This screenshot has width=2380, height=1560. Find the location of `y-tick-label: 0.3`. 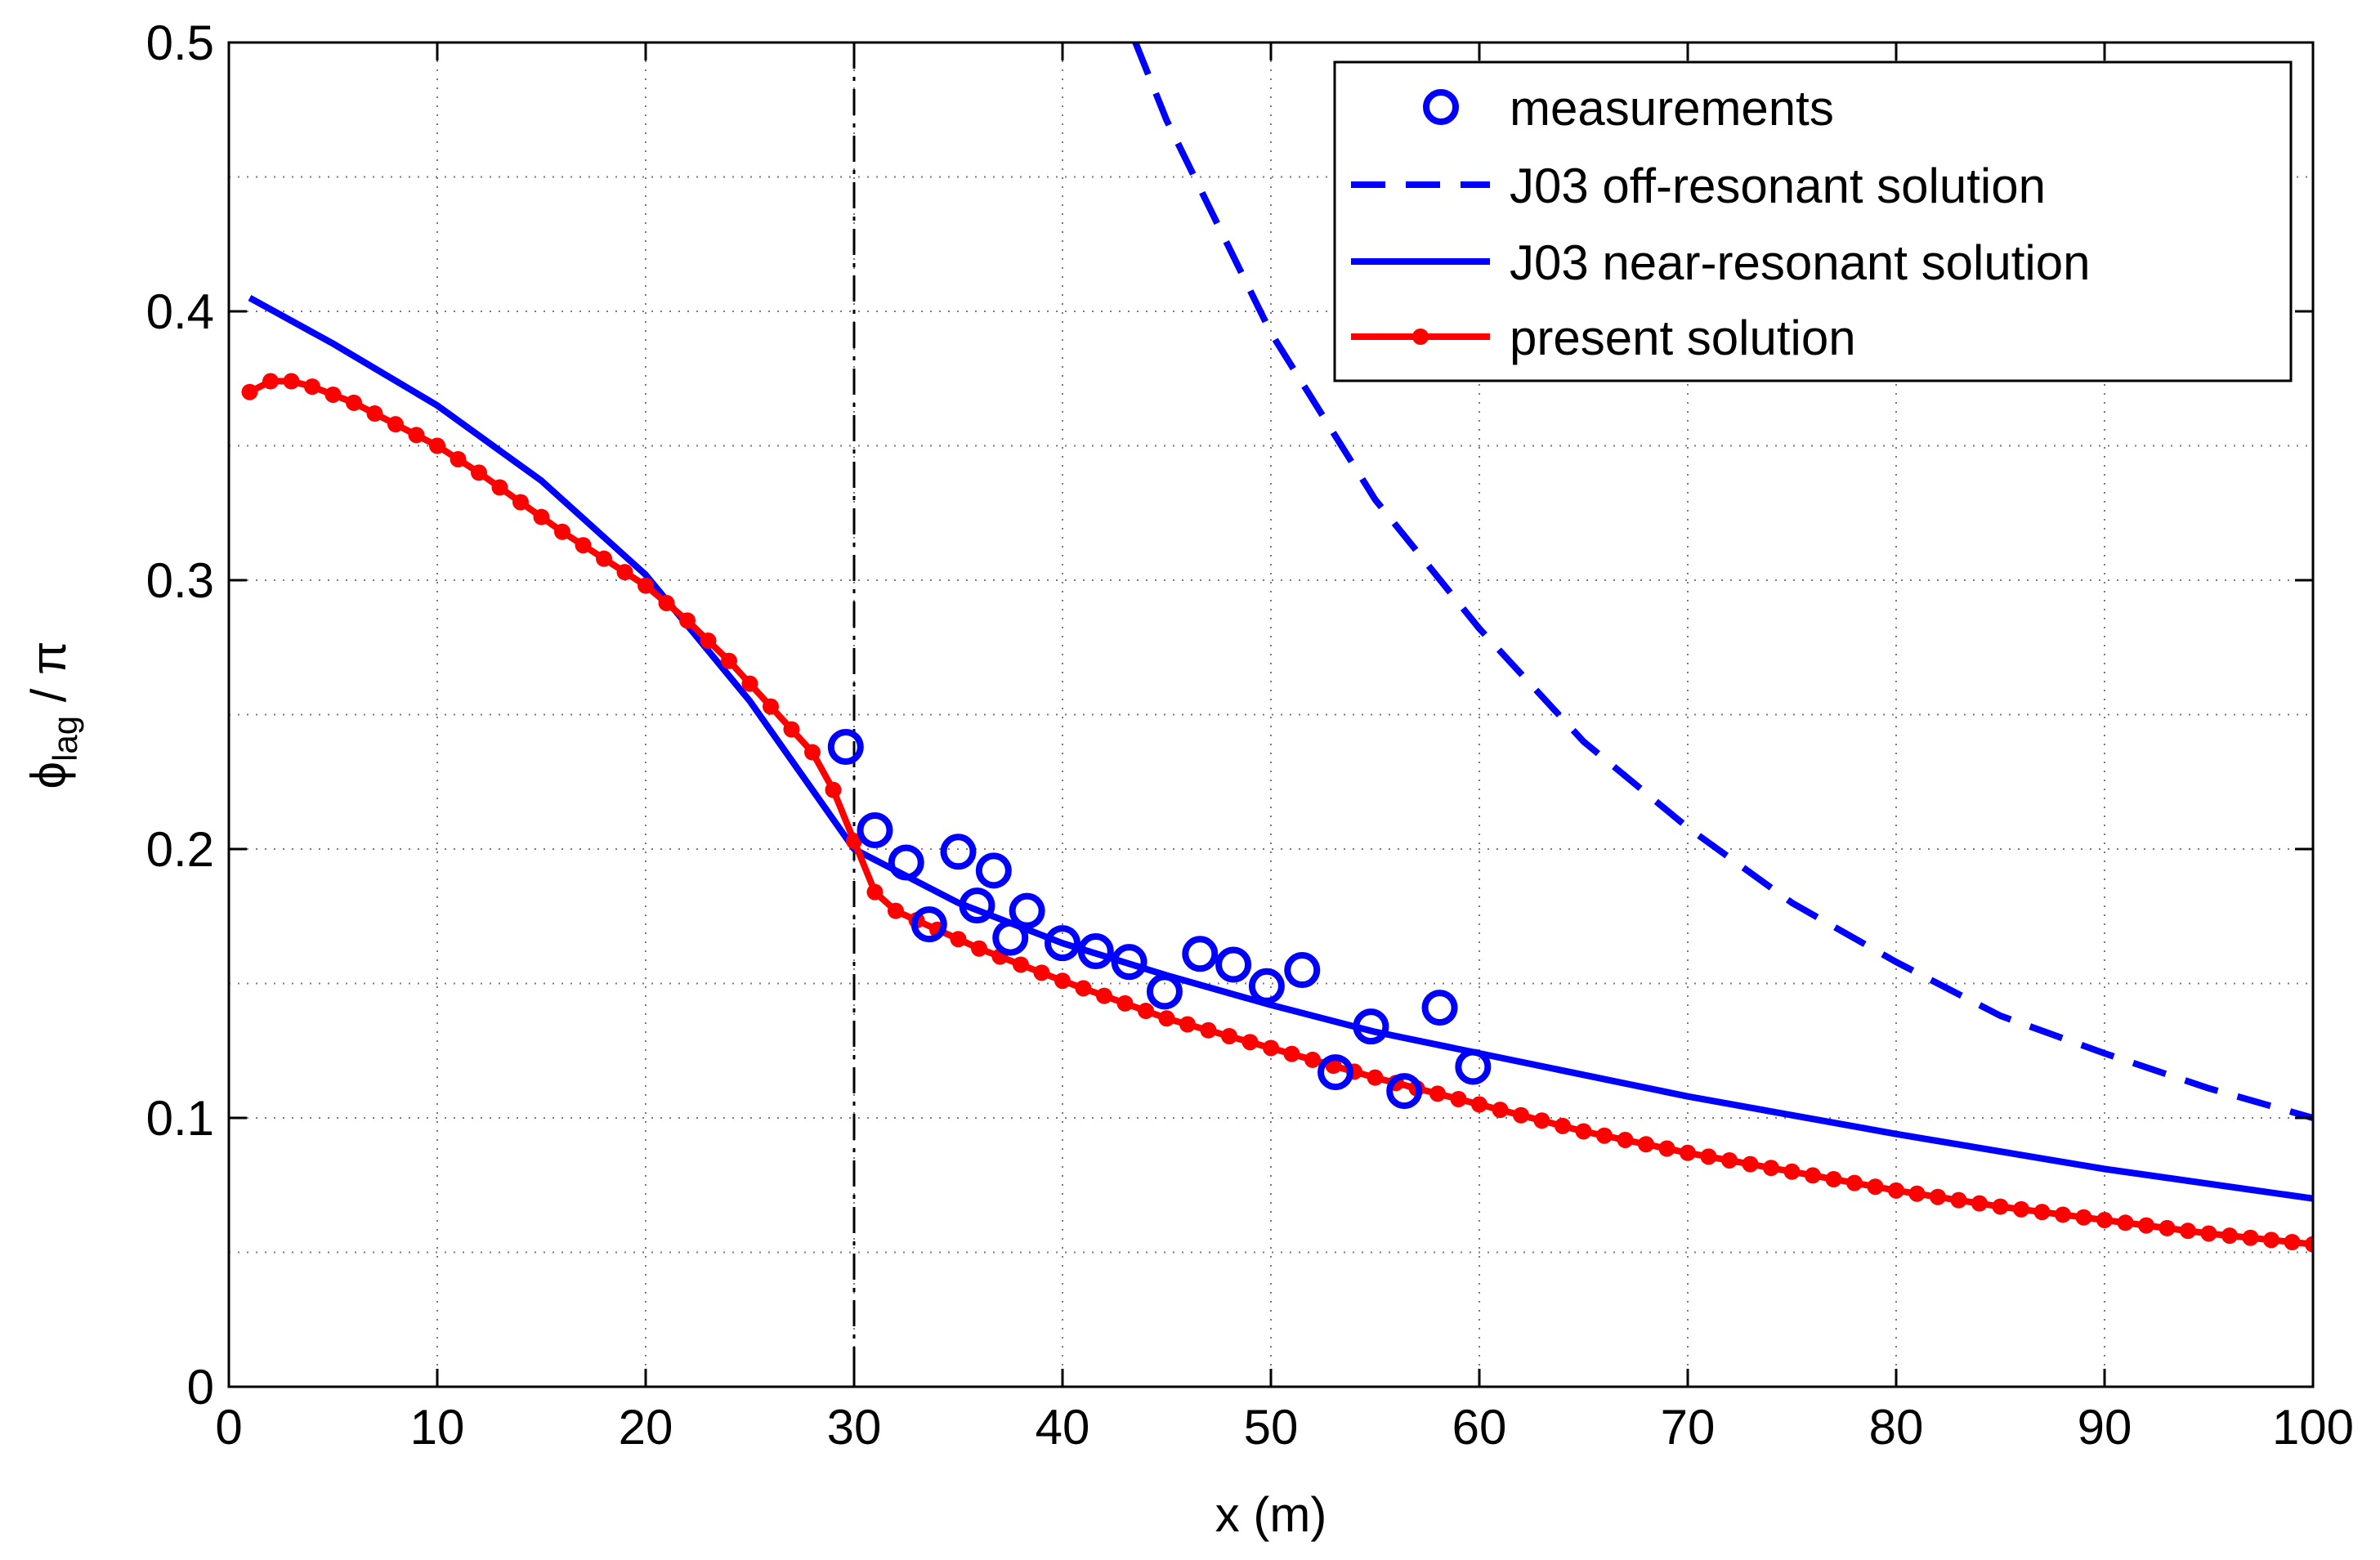

y-tick-label: 0.3 is located at coordinates (180, 581).